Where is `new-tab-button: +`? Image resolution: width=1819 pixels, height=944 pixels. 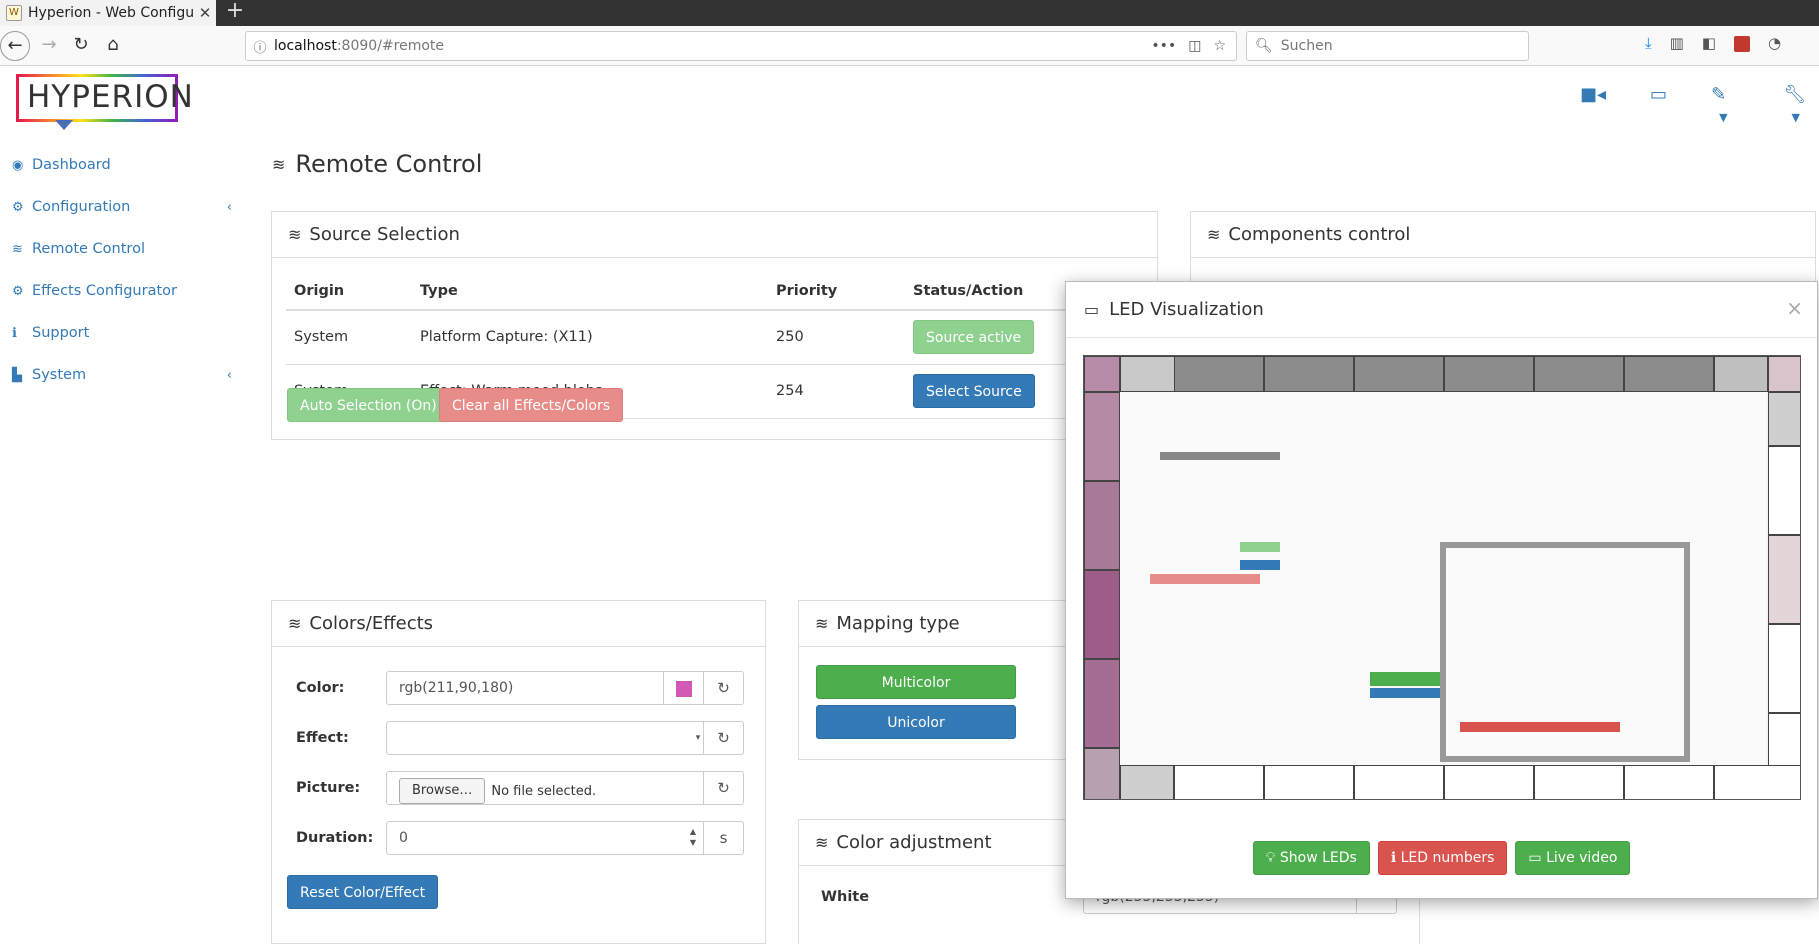 new-tab-button: + is located at coordinates (235, 11).